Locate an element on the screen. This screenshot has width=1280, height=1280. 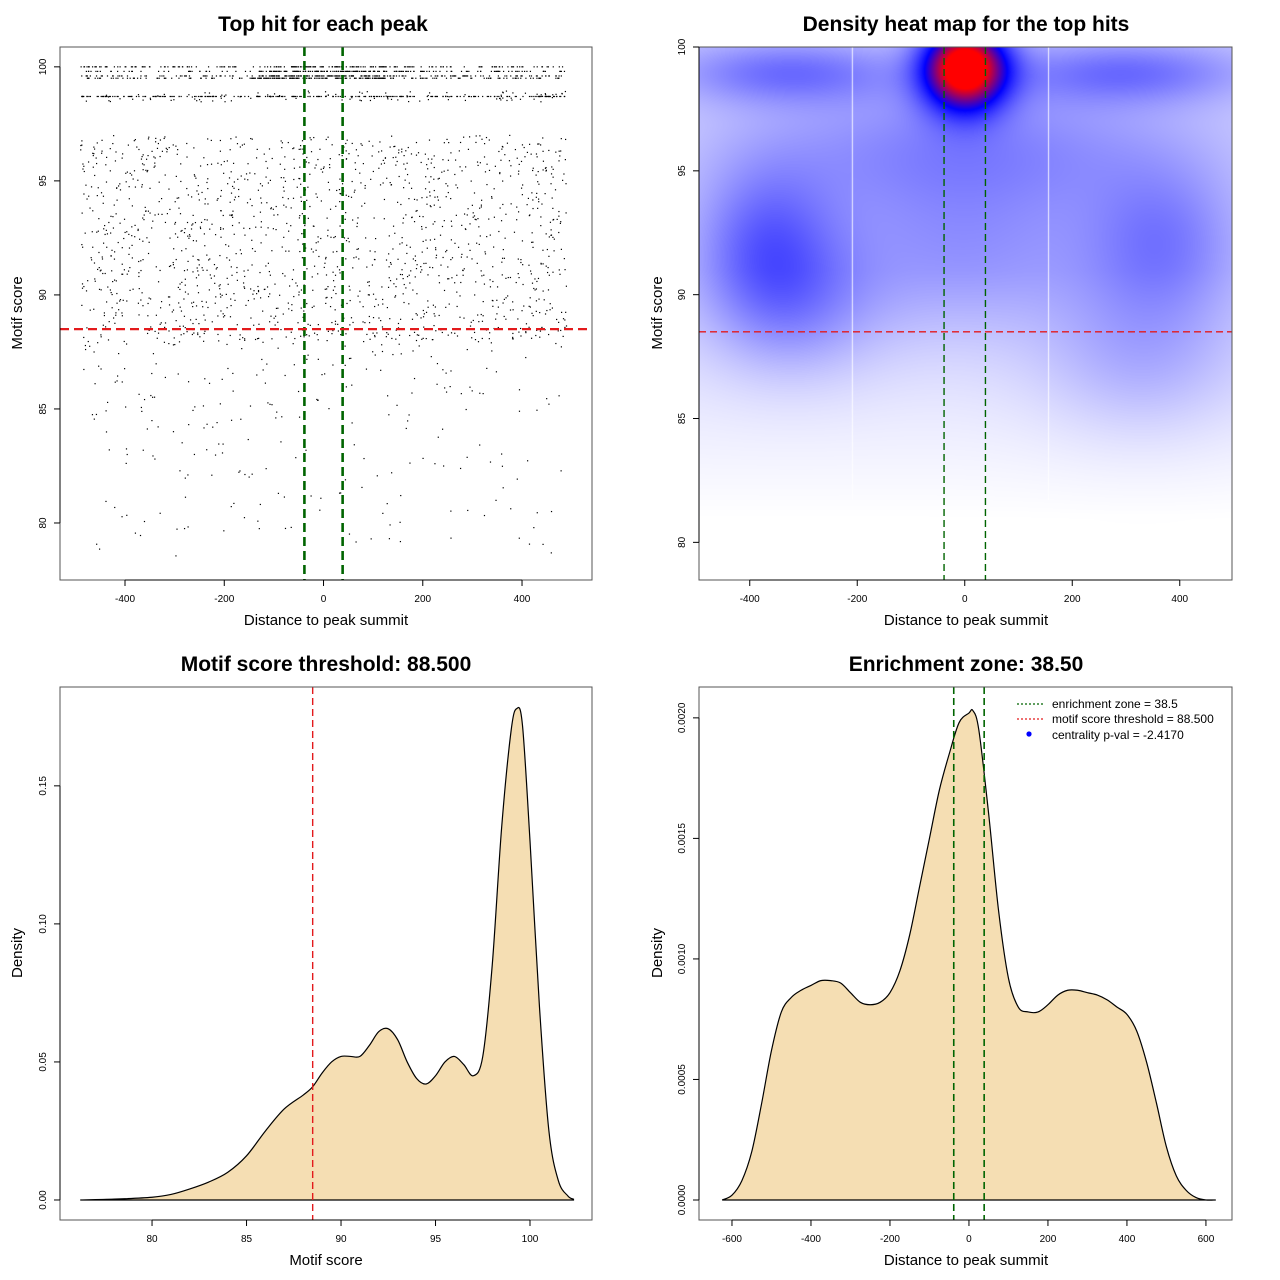
y-tick-label: 80 is located at coordinates (682, 542).